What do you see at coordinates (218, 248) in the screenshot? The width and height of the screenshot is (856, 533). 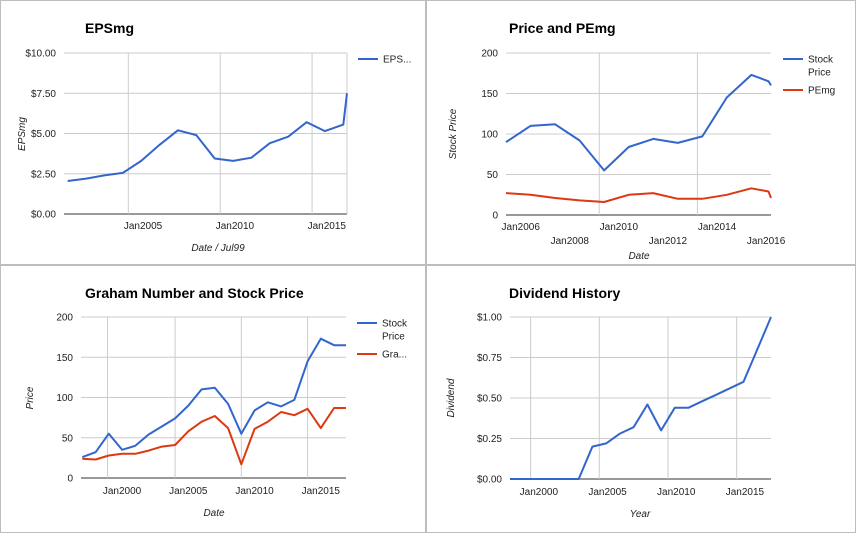 I see `x-axis-title: Date / Jul99` at bounding box center [218, 248].